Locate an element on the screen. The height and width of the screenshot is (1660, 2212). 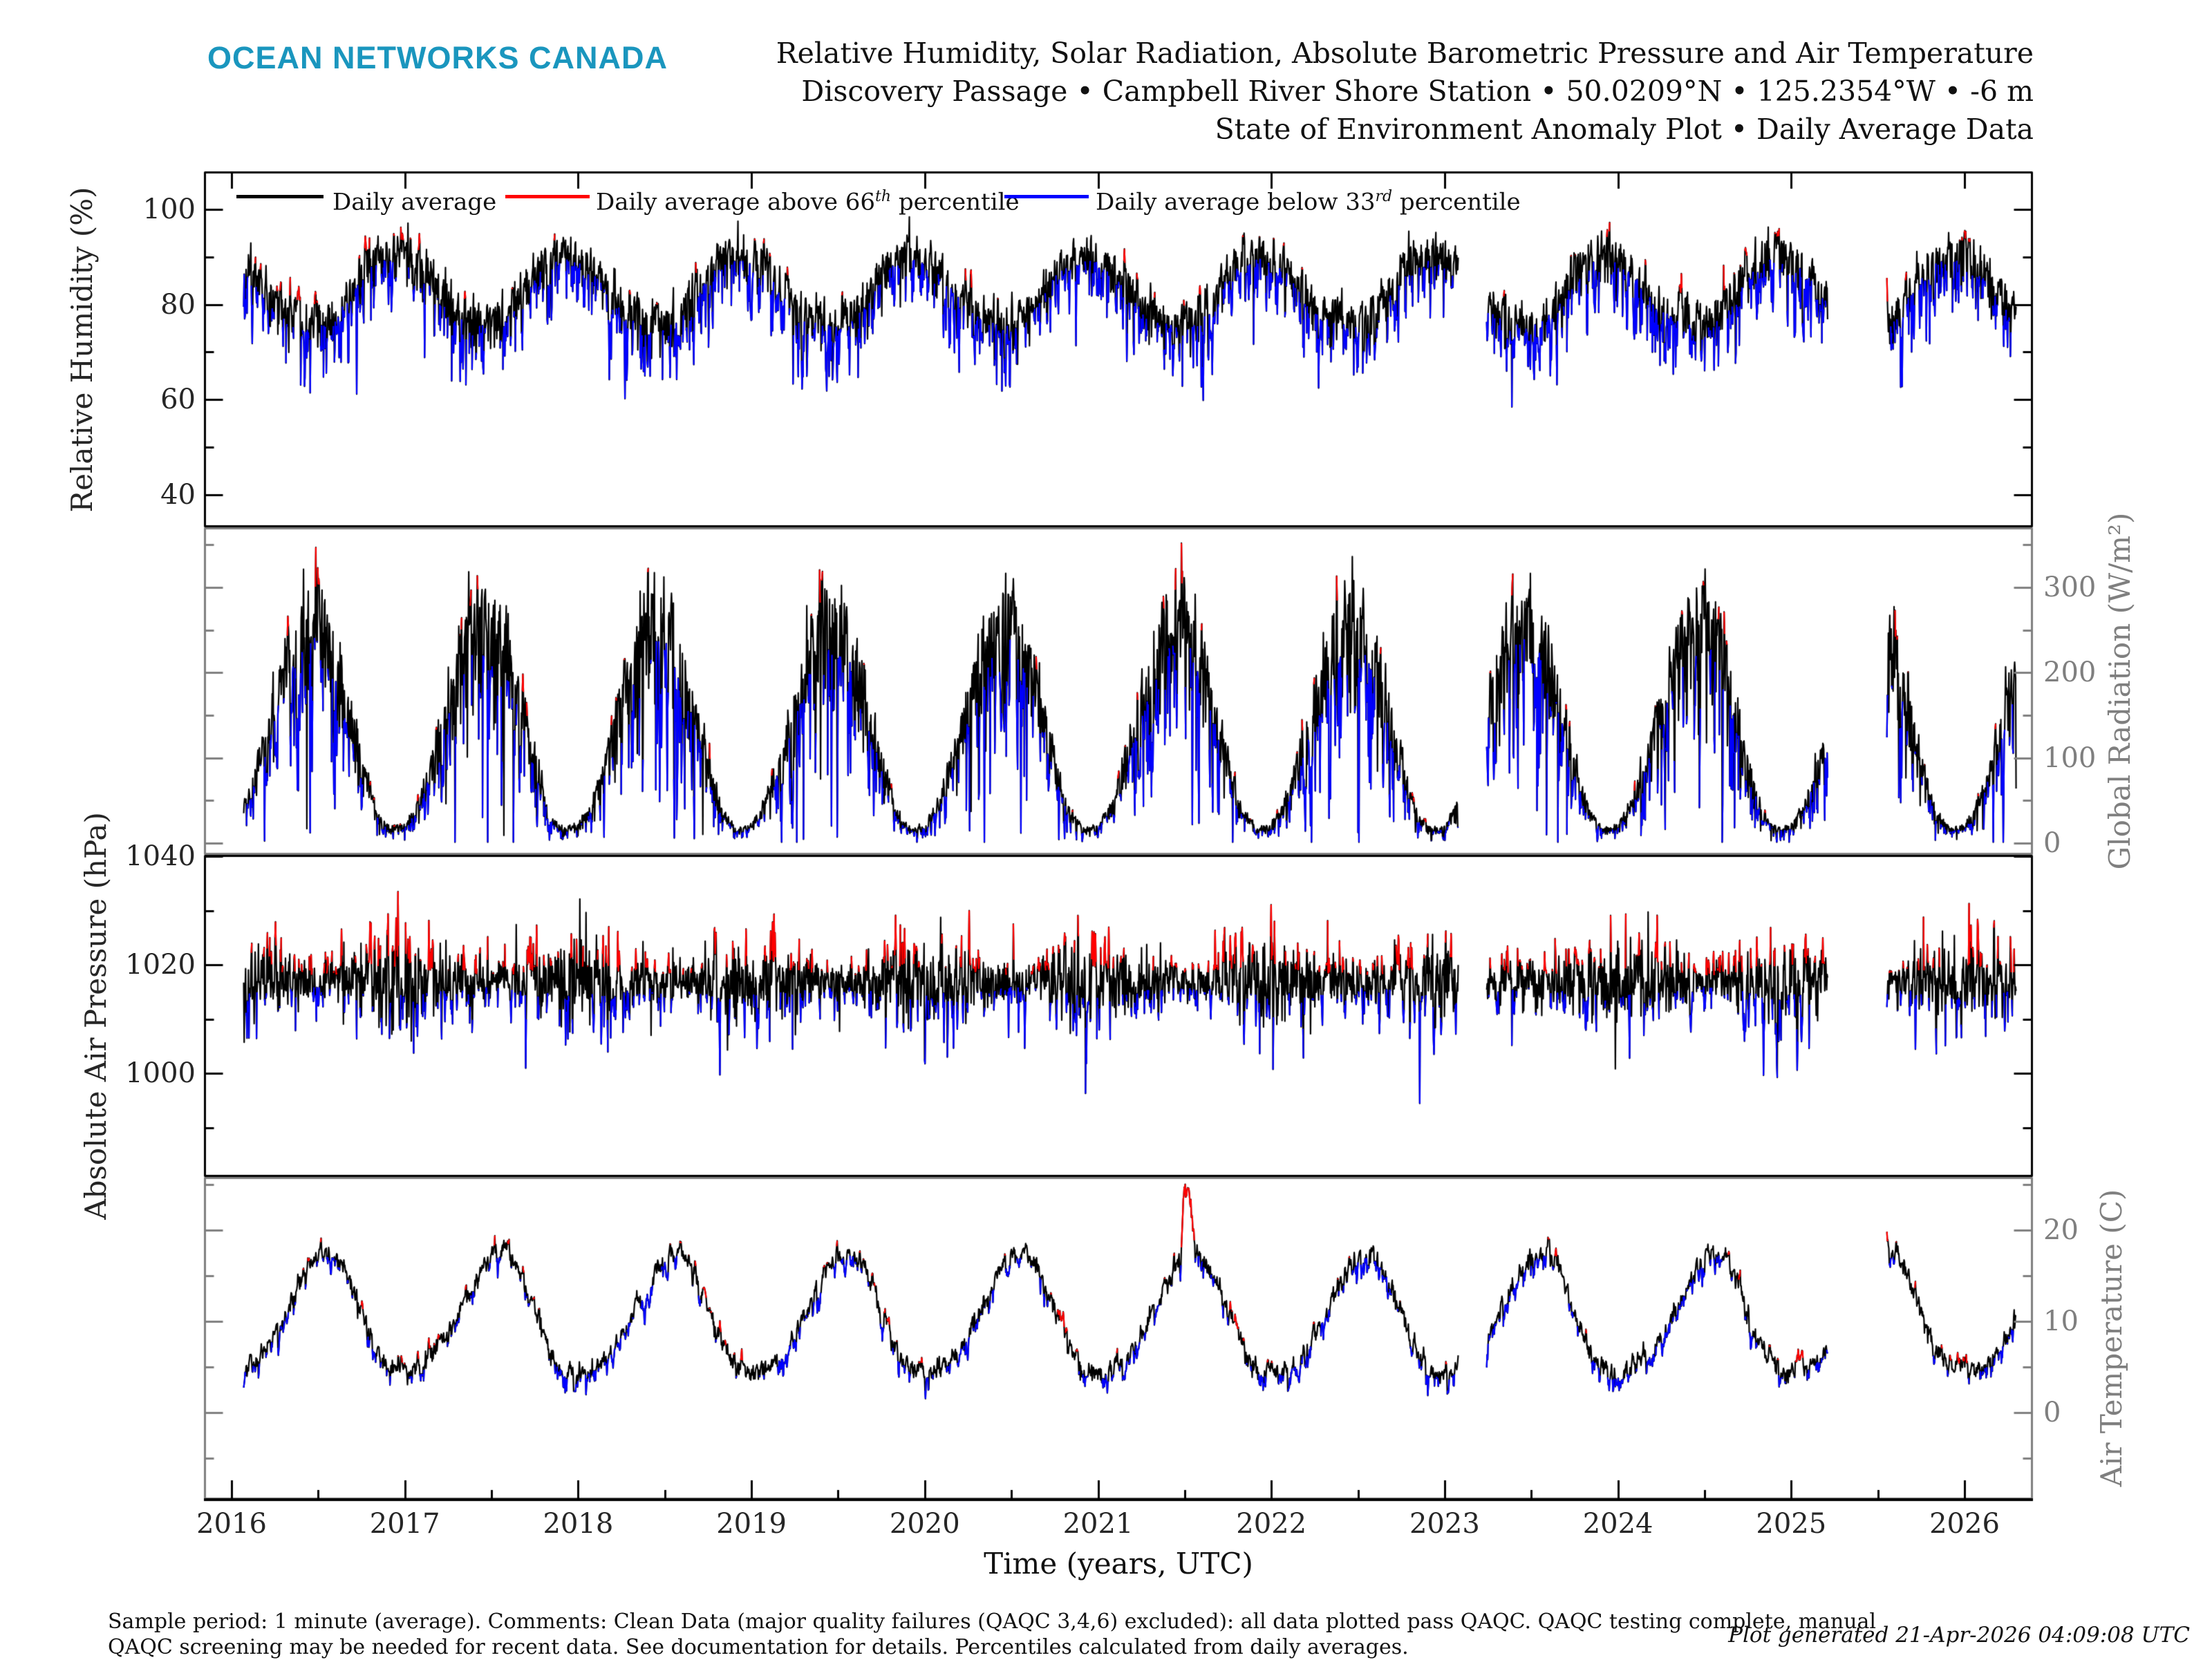
x-tick-label: 2024 is located at coordinates (1618, 1524).